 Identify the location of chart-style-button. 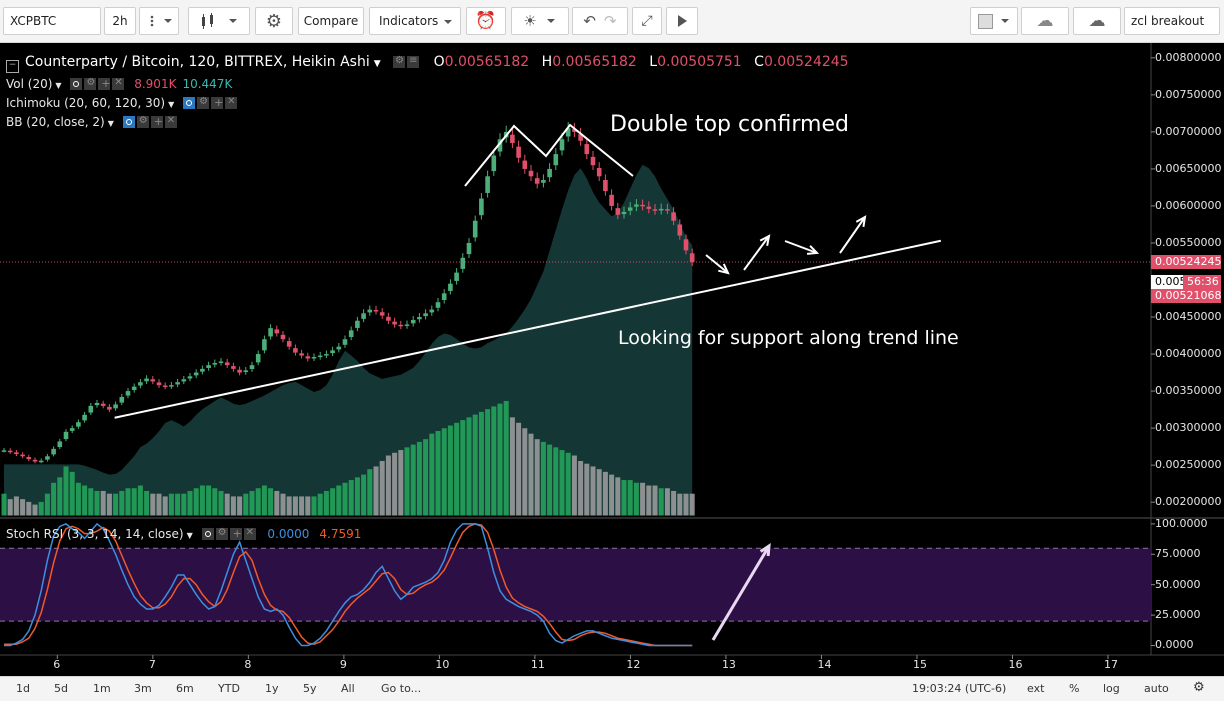
(219, 21).